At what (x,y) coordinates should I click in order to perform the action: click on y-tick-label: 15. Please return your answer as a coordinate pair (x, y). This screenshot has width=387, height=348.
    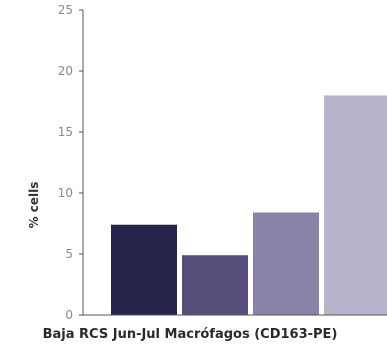
    Looking at the image, I should click on (65, 132).